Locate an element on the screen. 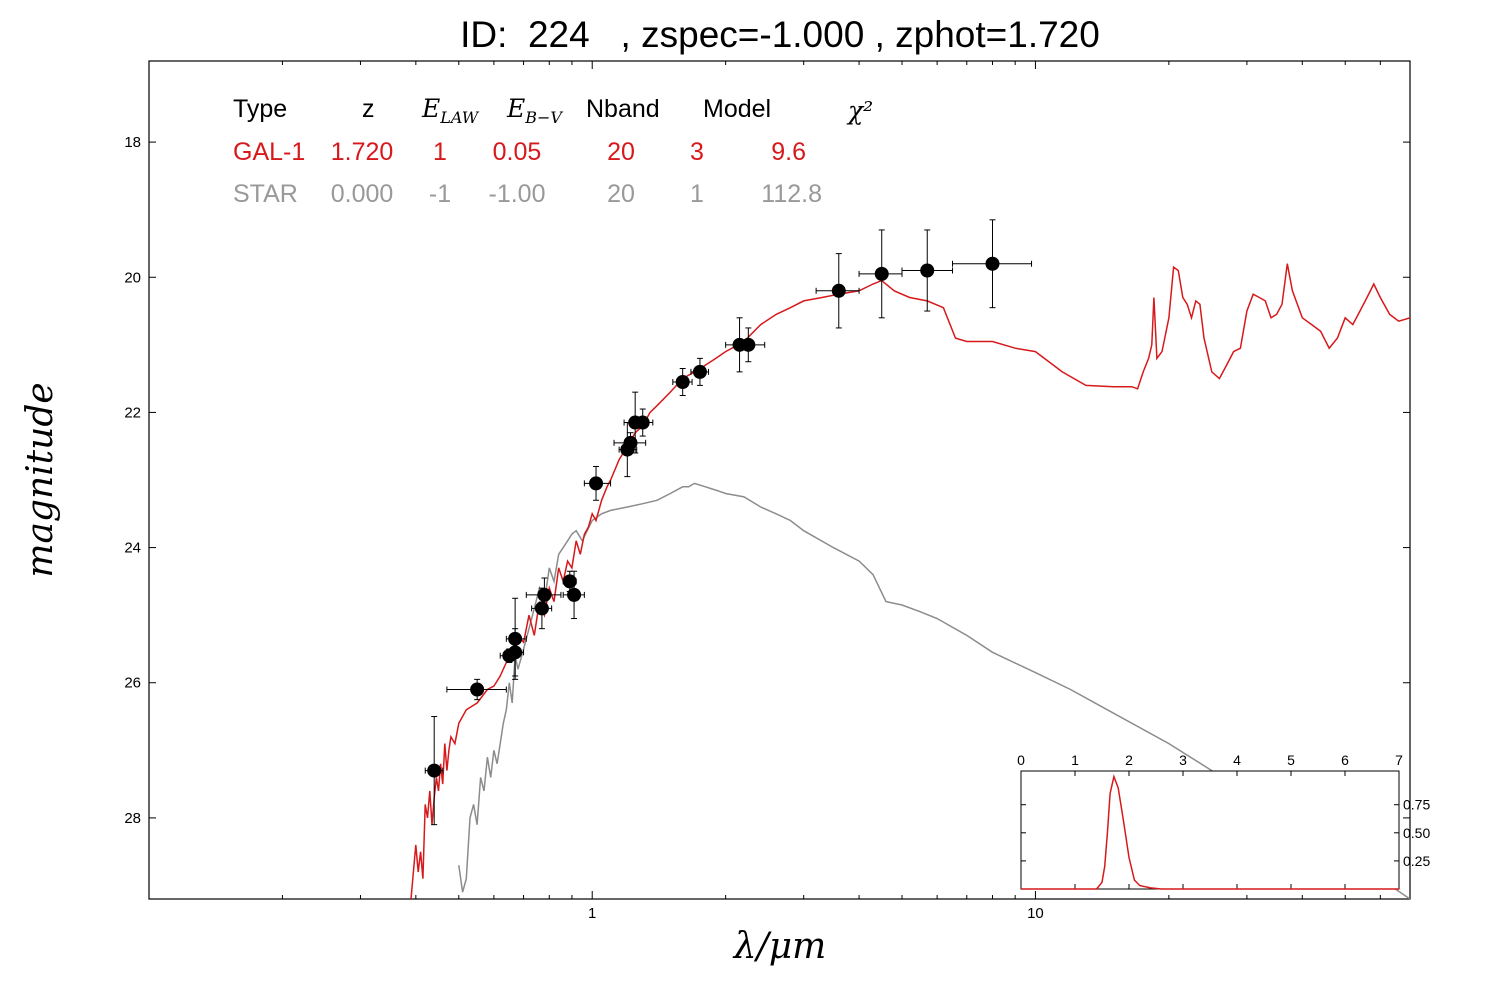 The image size is (1500, 1000). header-nband: Nband is located at coordinates (623, 109).